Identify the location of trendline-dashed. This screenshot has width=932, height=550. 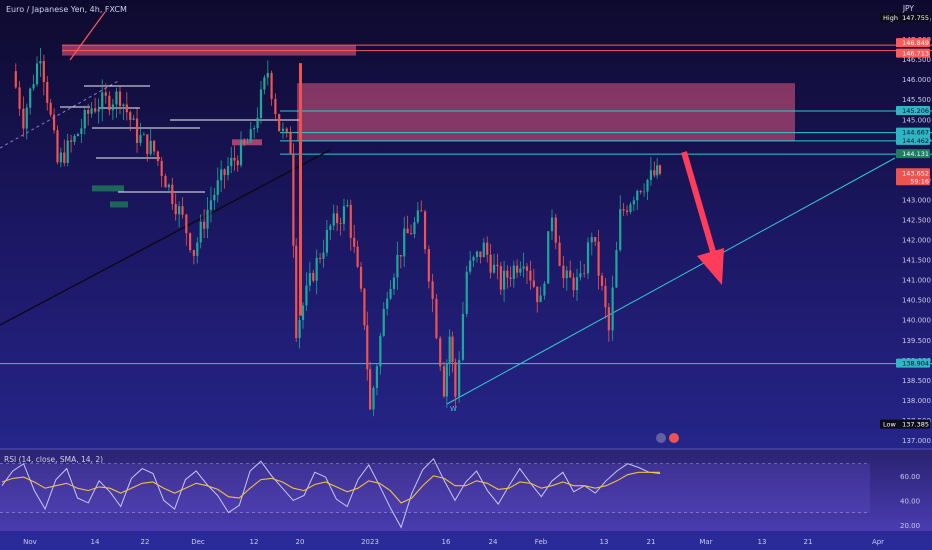
(60, 114).